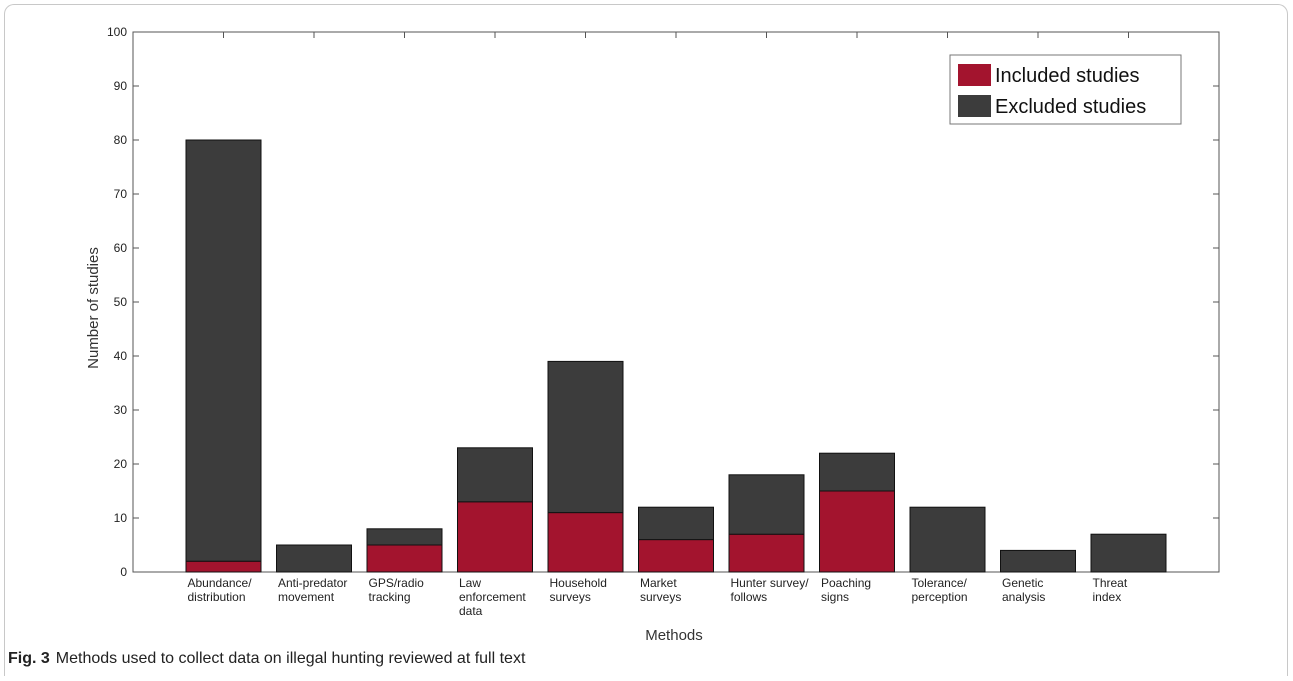 This screenshot has height=681, width=1293. Describe the element at coordinates (940, 590) in the screenshot. I see `x-tick-label: Tolerance/perception` at that location.